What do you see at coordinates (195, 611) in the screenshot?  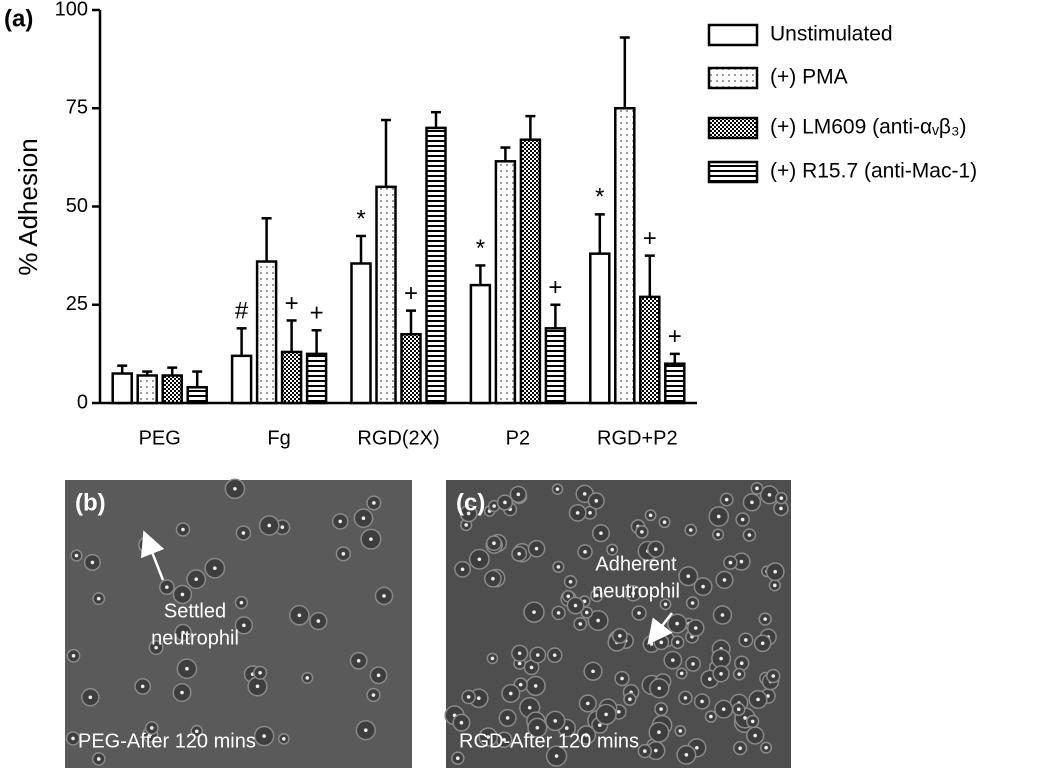 I see `annotation: Settled` at bounding box center [195, 611].